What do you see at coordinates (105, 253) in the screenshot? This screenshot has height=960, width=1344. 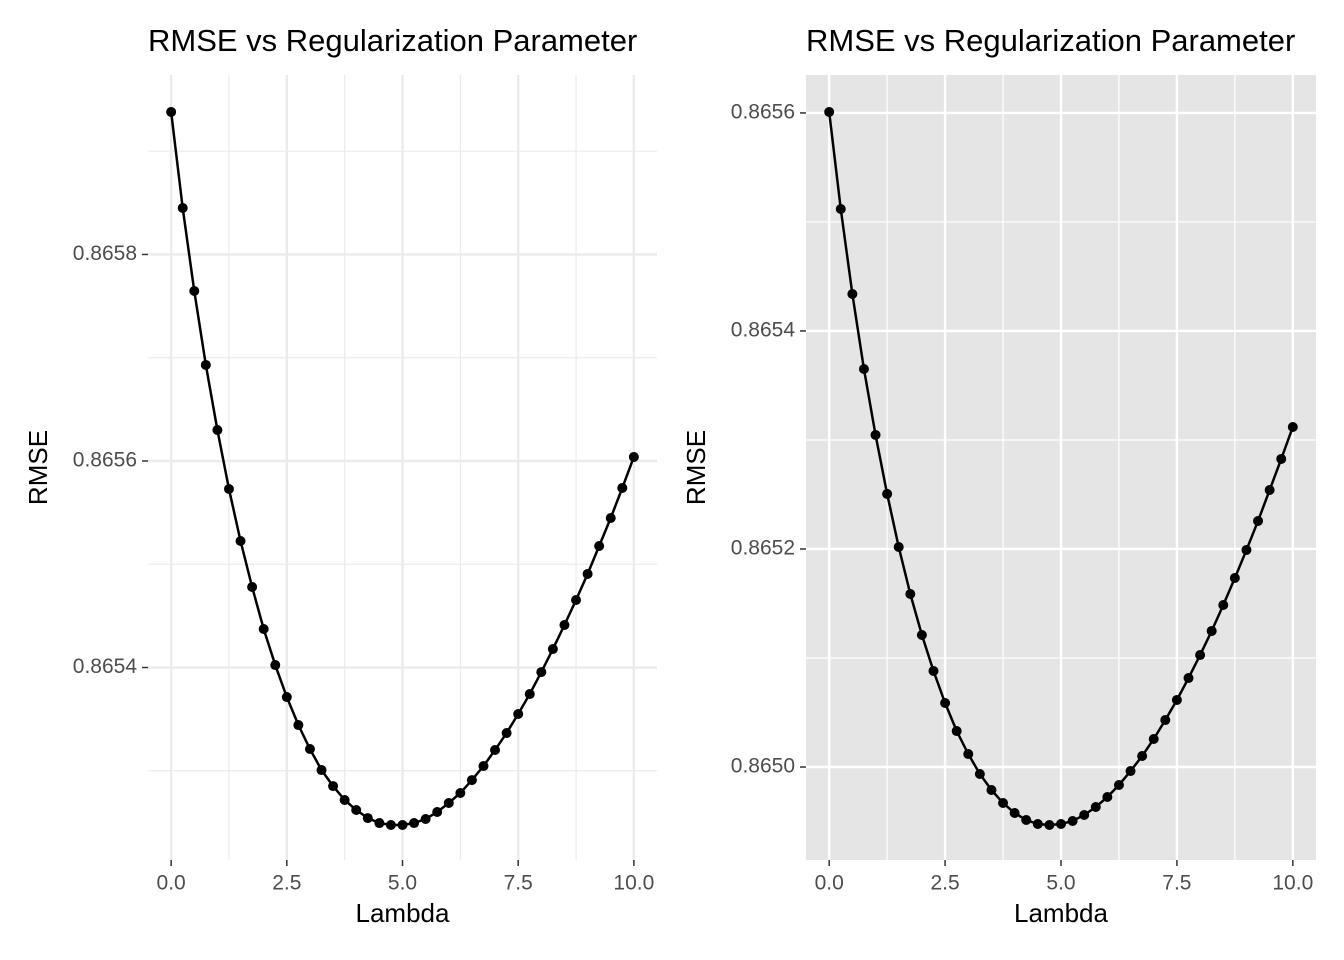 I see `y-tick-label: 0.8658` at bounding box center [105, 253].